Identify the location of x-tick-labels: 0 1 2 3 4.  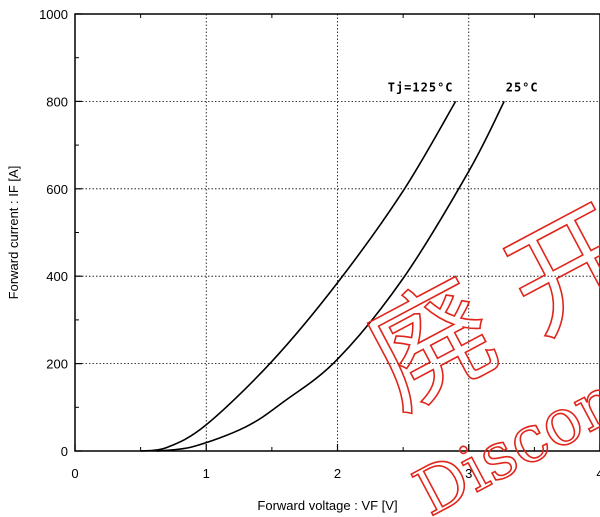
(335, 473).